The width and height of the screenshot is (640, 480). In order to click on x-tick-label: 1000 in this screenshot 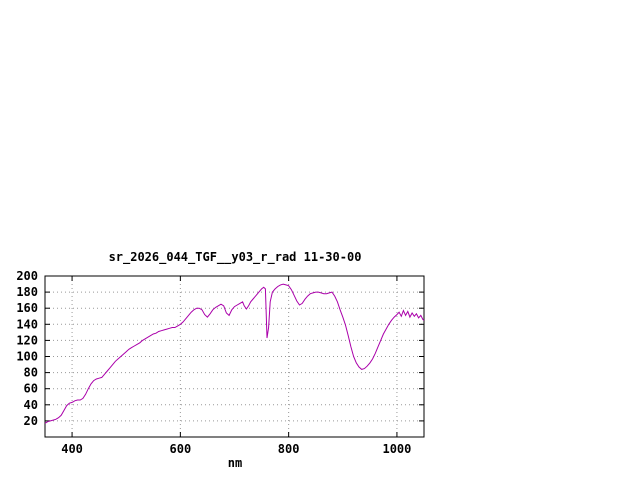, I will do `click(396, 449)`.